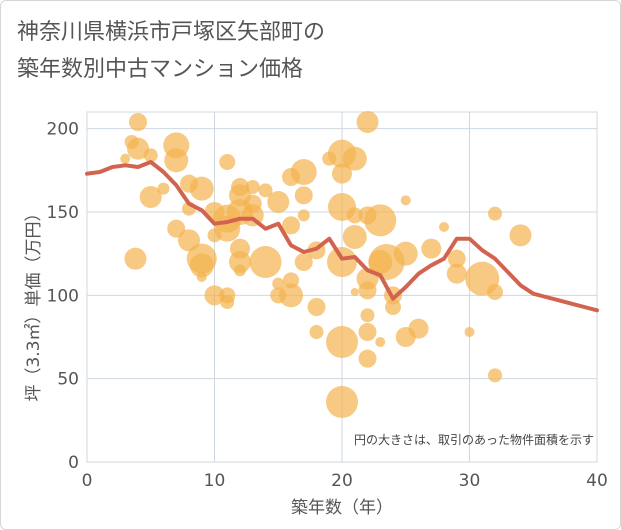 The image size is (621, 530). Describe the element at coordinates (474, 439) in the screenshot. I see `size-note: 円の大きさは、取引のあった物件面積を示す` at that location.